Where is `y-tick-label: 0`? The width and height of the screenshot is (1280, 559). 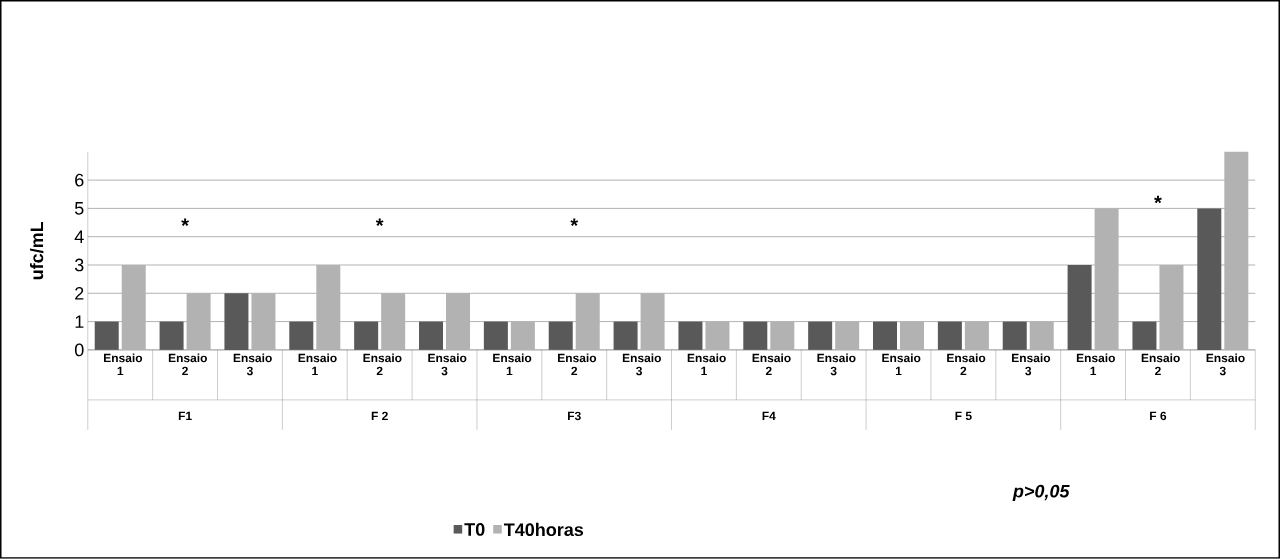 y-tick-label: 0 is located at coordinates (79, 350).